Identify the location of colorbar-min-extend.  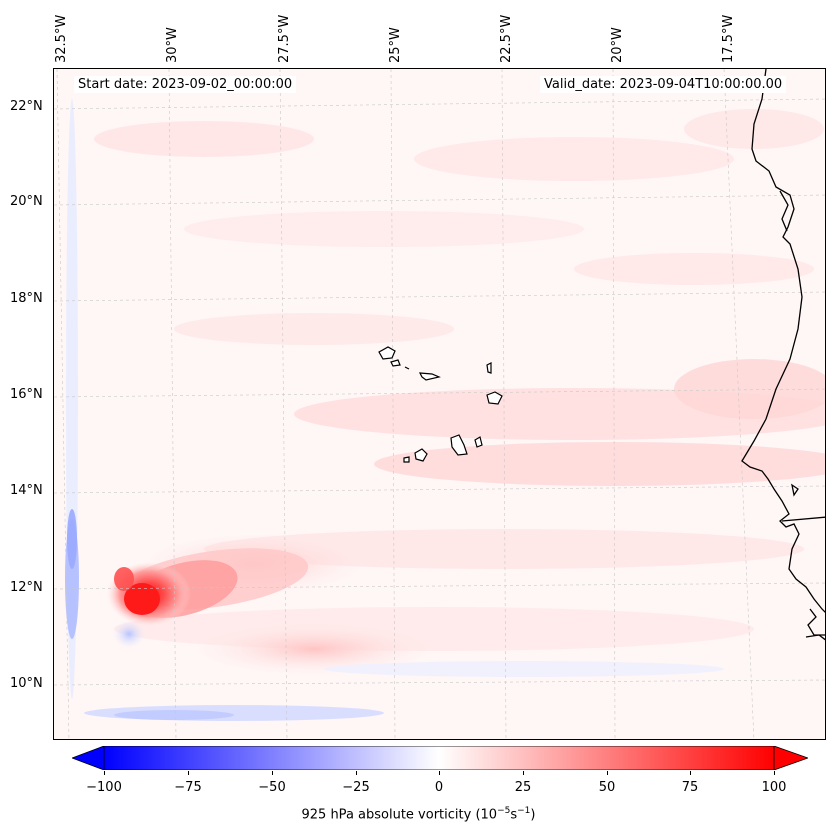
(88, 758).